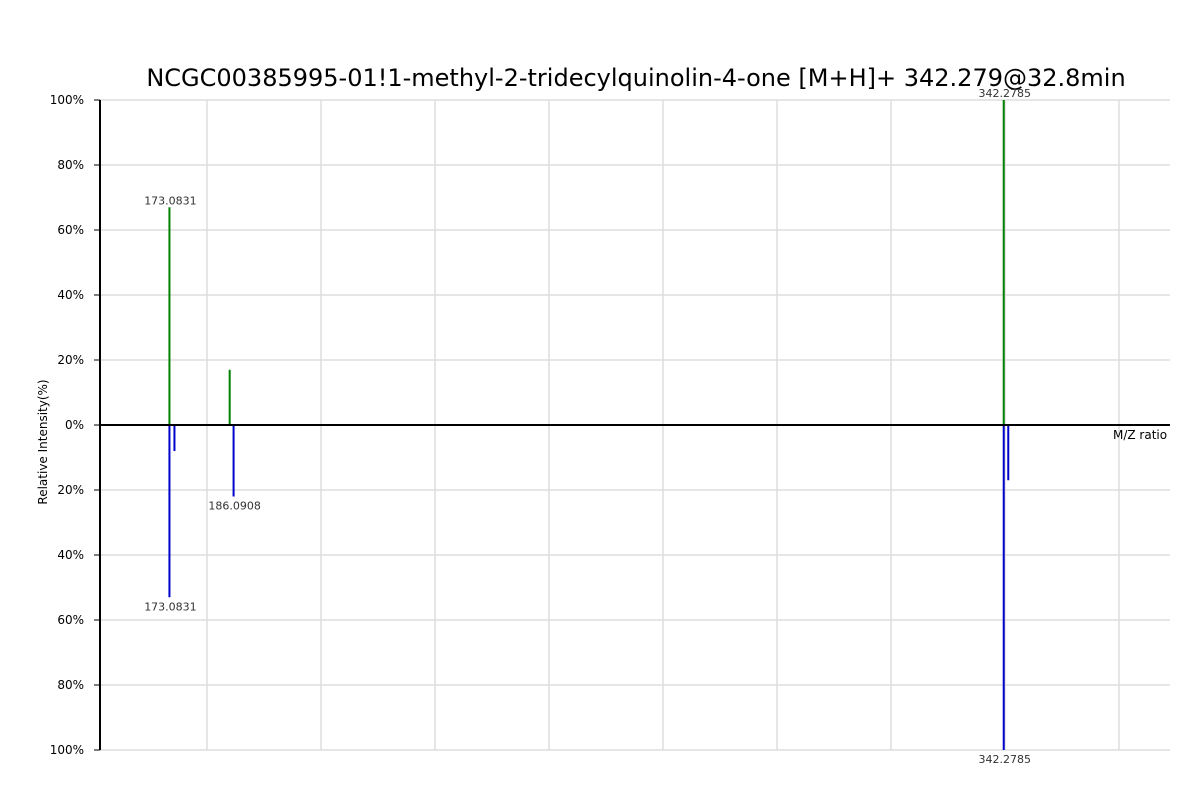 The image size is (1200, 800). I want to click on top-peak-label: 342.2785, so click(1004, 93).